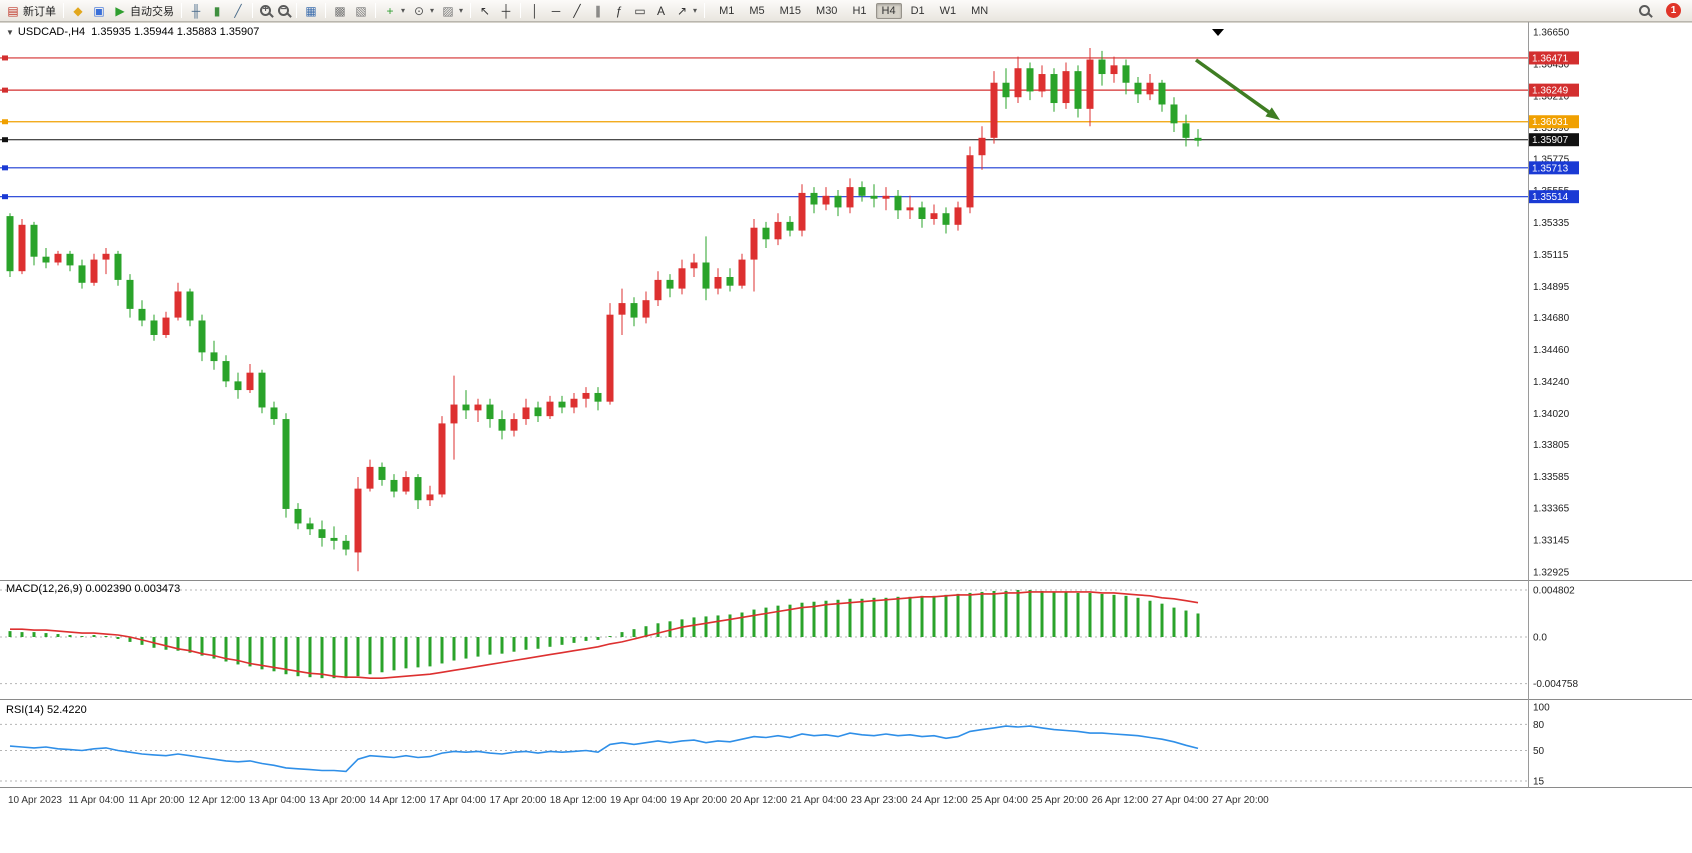  What do you see at coordinates (888, 10) in the screenshot?
I see `timeframe-h4: H4` at bounding box center [888, 10].